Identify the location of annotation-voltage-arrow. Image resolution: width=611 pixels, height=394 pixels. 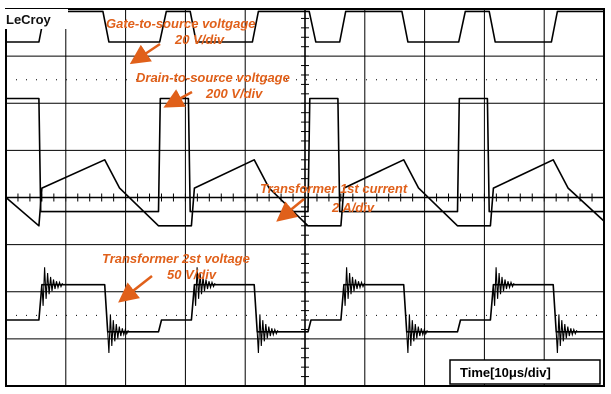
(135, 289).